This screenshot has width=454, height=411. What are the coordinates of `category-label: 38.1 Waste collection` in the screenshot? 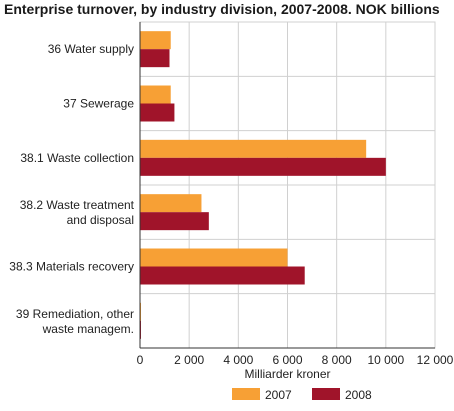 It's located at (77, 158).